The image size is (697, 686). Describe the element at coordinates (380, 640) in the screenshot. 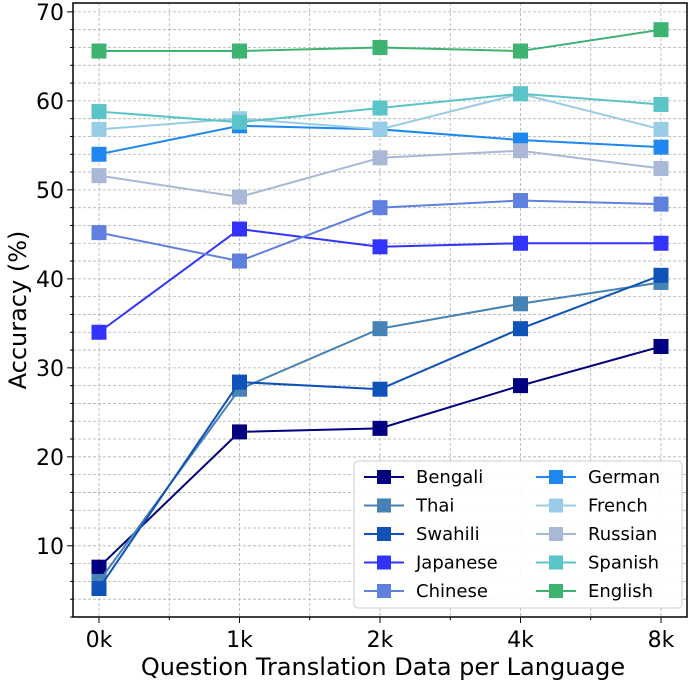

I see `x-tick-label: 2k` at that location.